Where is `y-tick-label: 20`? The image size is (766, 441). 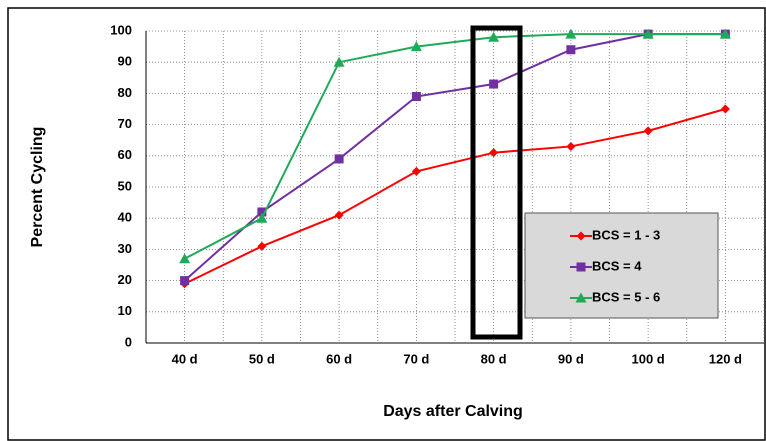
y-tick-label: 20 is located at coordinates (125, 279).